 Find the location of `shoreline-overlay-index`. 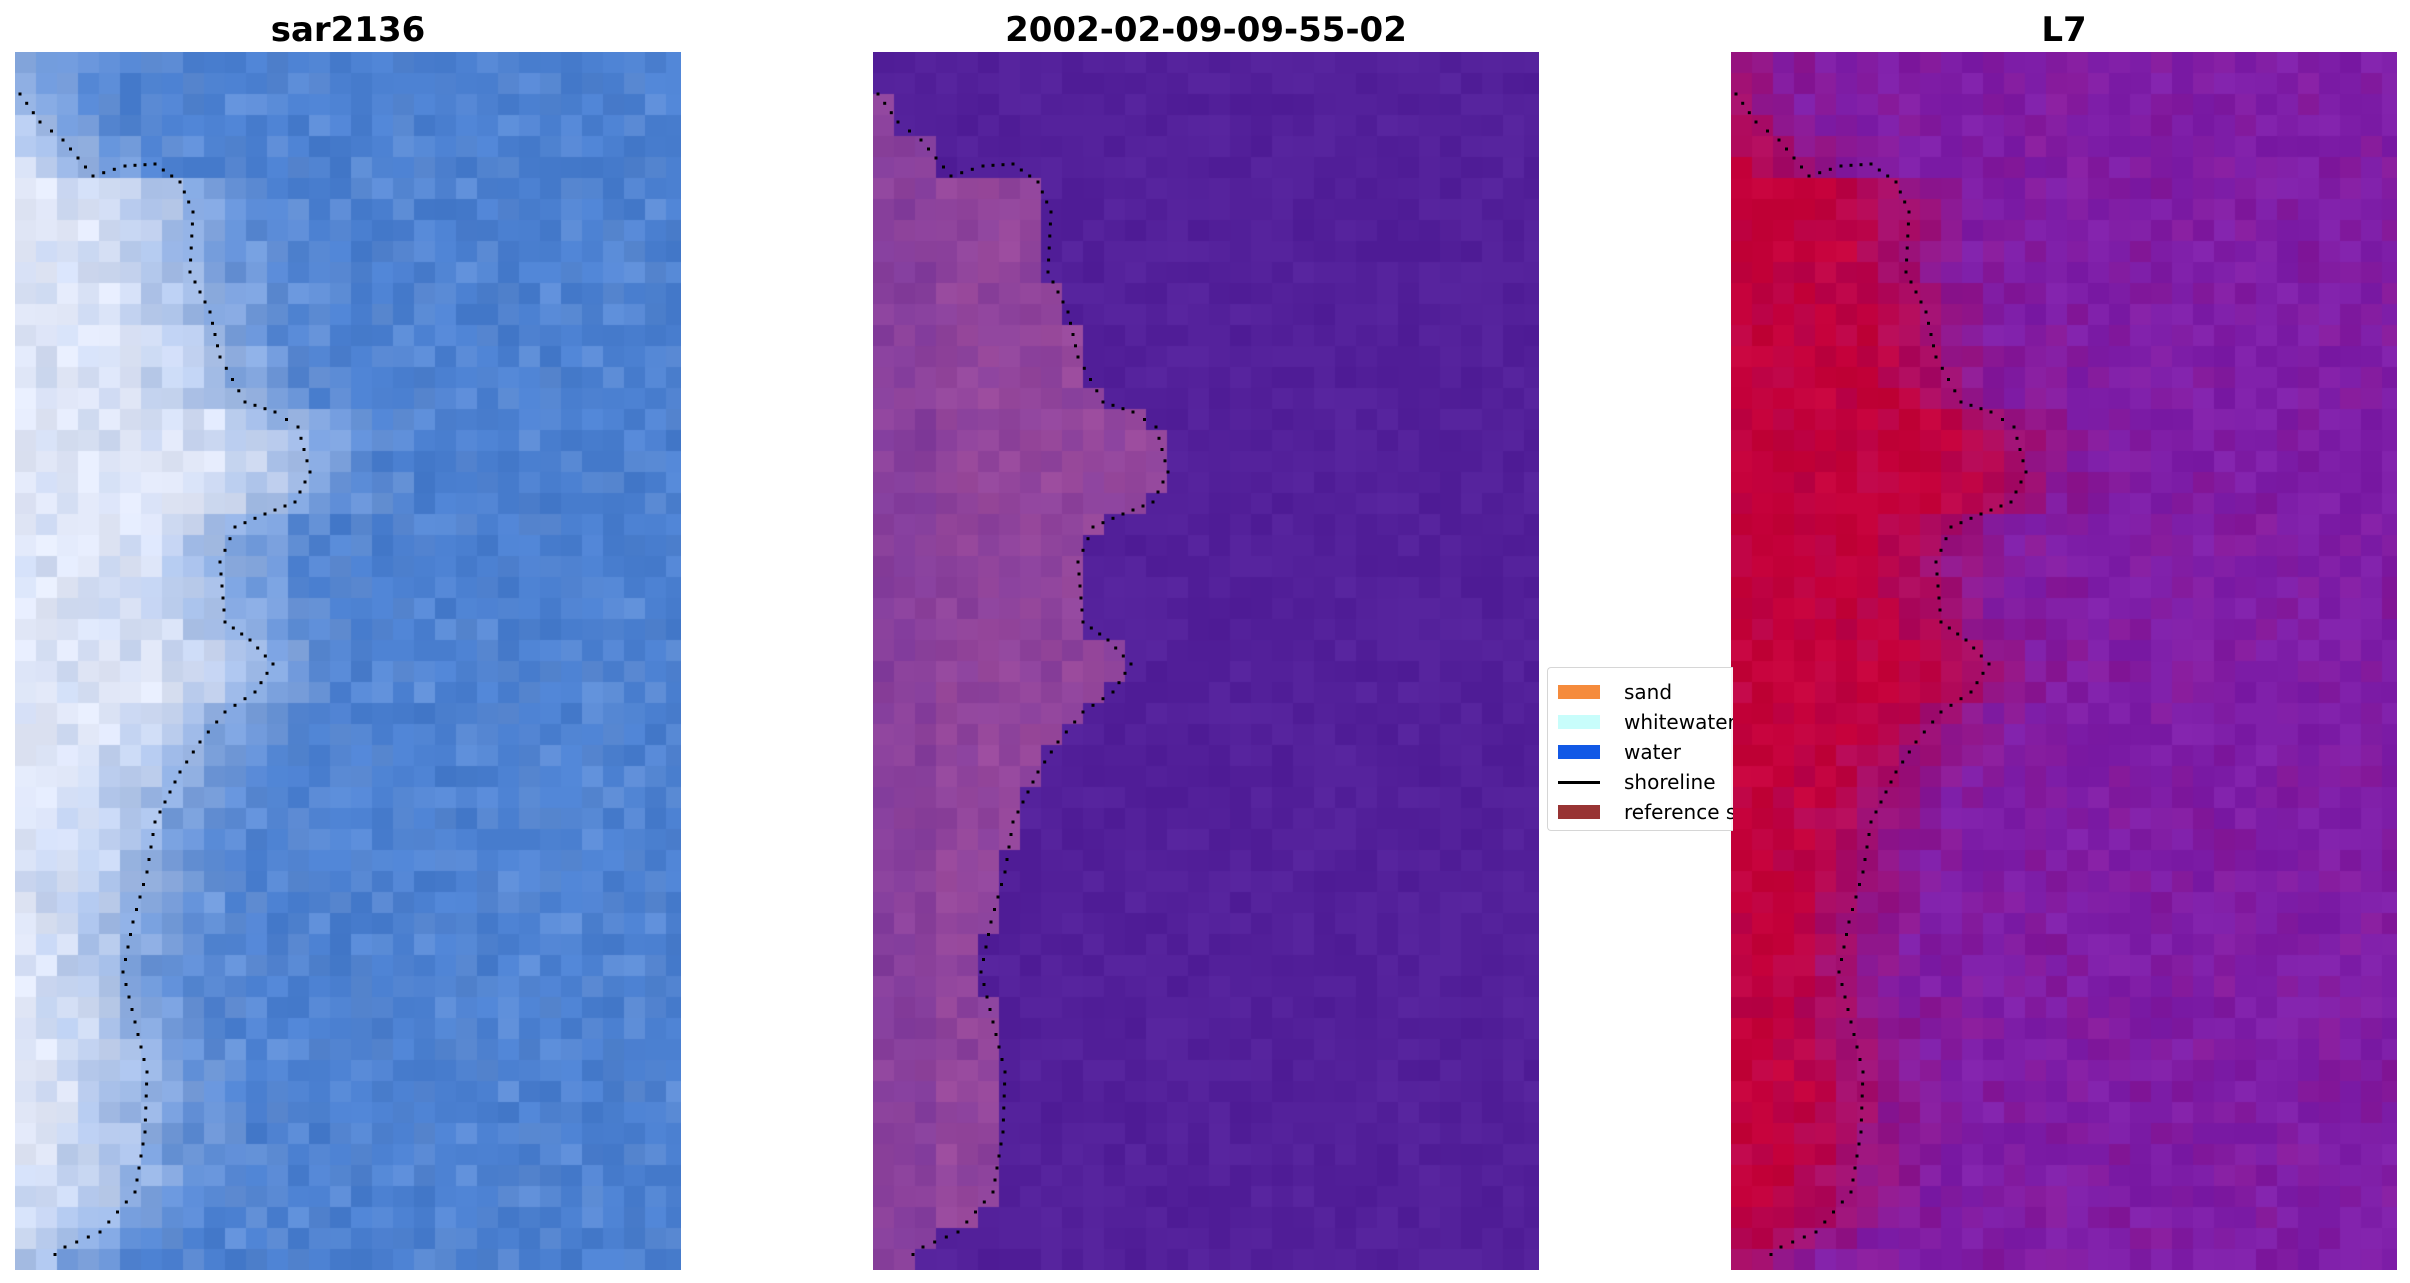

shoreline-overlay-index is located at coordinates (1881, 674).